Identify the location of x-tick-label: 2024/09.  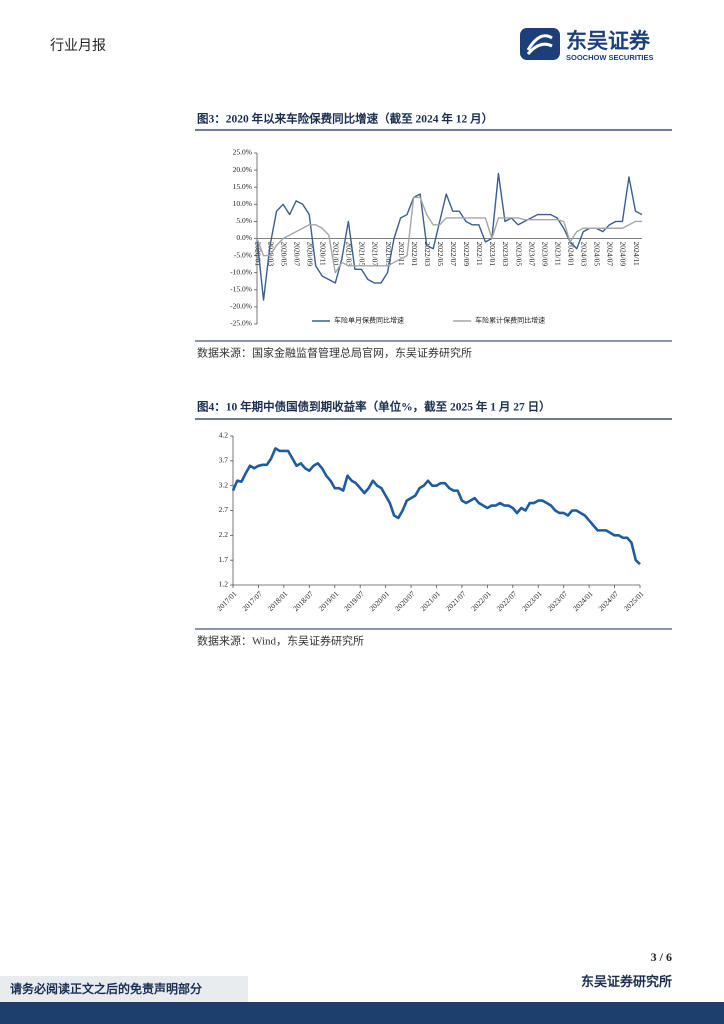
(623, 254).